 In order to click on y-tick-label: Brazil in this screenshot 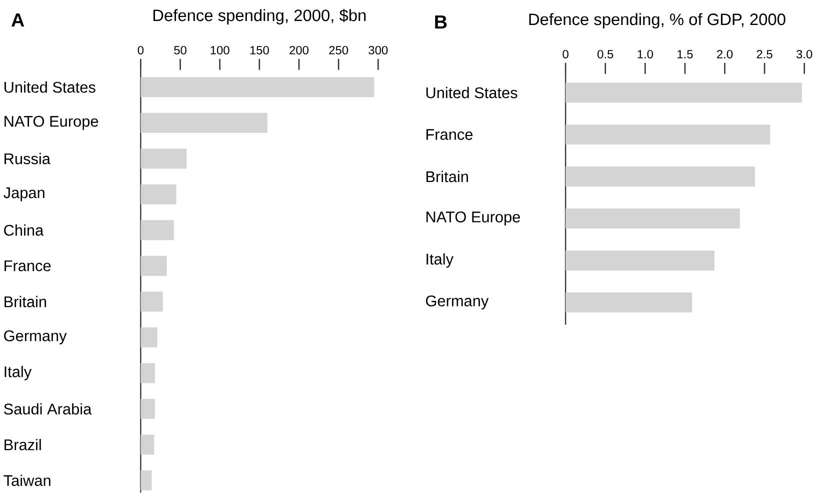, I will do `click(22, 444)`.